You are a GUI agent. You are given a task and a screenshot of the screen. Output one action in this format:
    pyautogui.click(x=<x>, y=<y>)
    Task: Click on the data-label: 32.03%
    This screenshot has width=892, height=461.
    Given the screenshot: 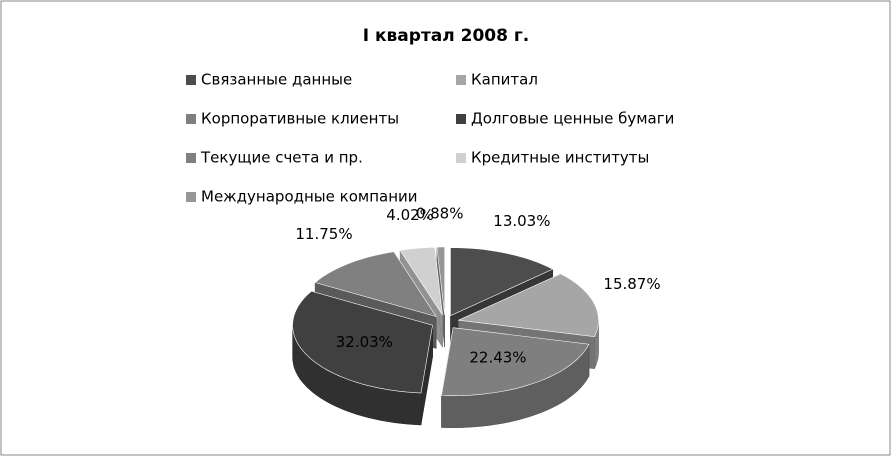 What is the action you would take?
    pyautogui.click(x=364, y=342)
    